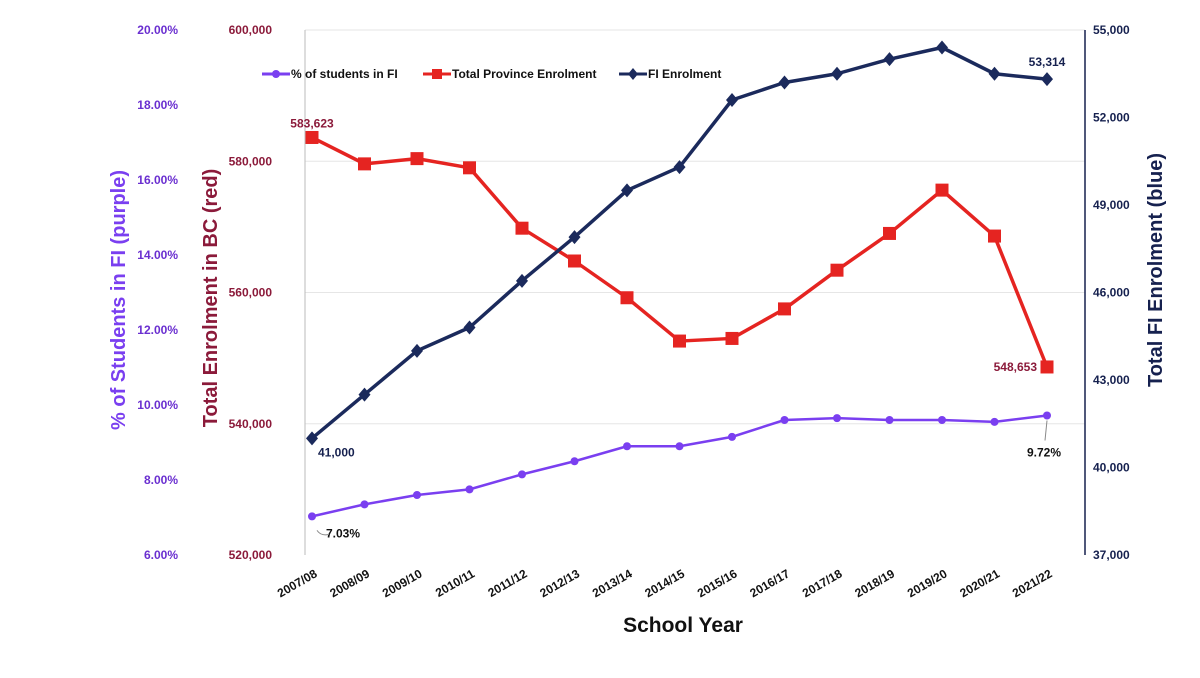 This screenshot has width=1200, height=678. I want to click on red-axis-tick: 540,000, so click(251, 424).